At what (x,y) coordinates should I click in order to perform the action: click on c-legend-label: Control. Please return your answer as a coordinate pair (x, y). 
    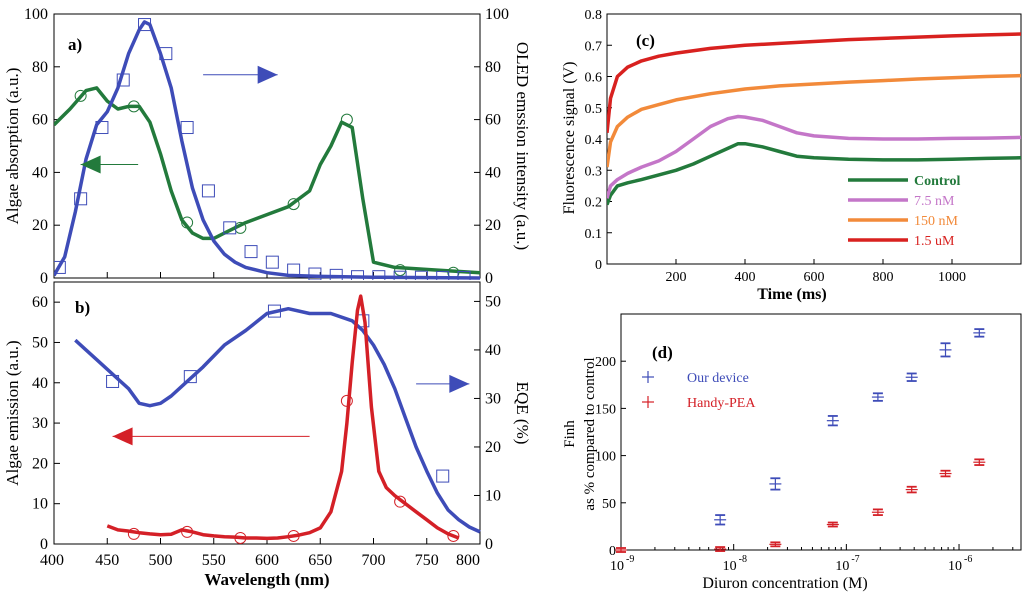
    Looking at the image, I should click on (937, 181).